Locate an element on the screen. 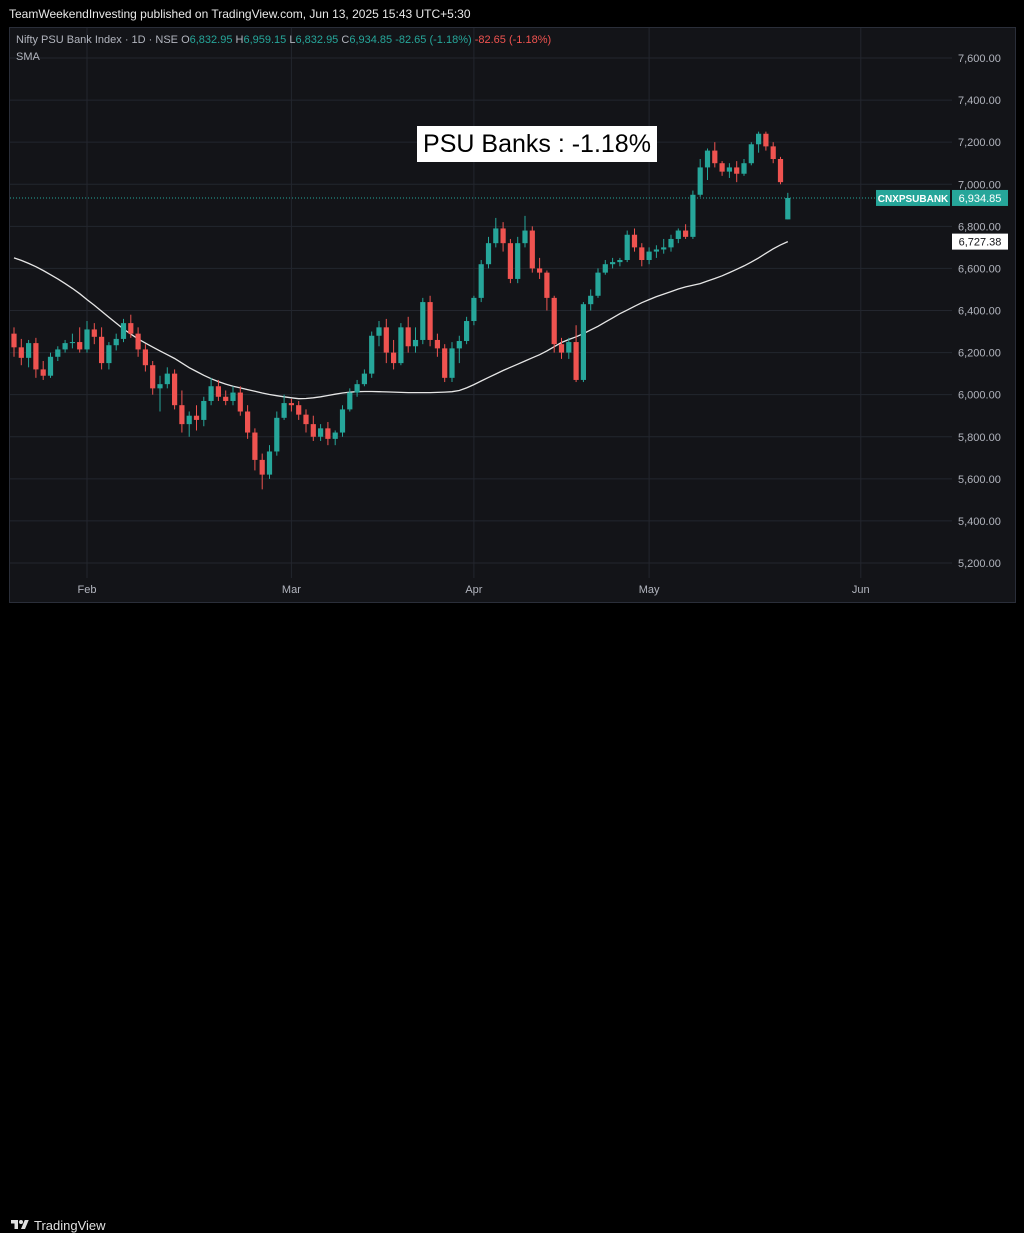  y-tick-label: 5,600.00 is located at coordinates (979, 480).